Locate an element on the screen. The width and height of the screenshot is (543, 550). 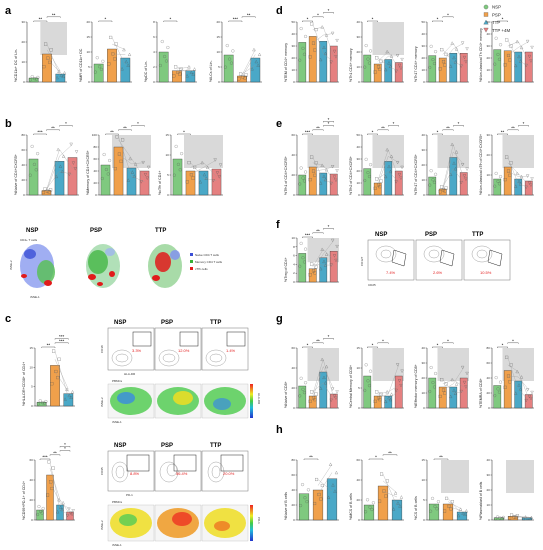
y-tick-label: 8 is located at coordinates (294, 247).